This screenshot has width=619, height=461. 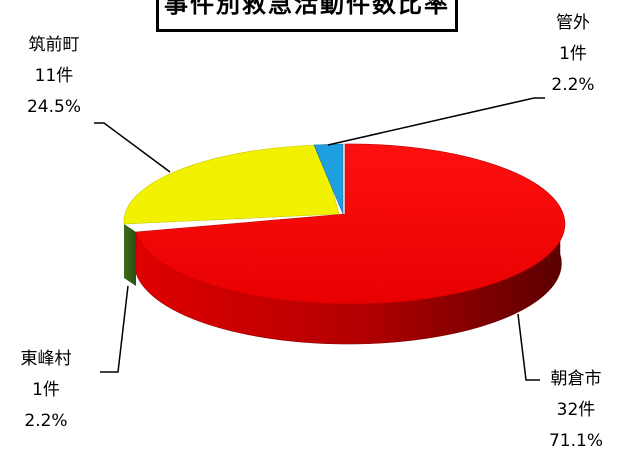 What do you see at coordinates (307, 9) in the screenshot?
I see `chart-title: 事件別救急活動件数比率` at bounding box center [307, 9].